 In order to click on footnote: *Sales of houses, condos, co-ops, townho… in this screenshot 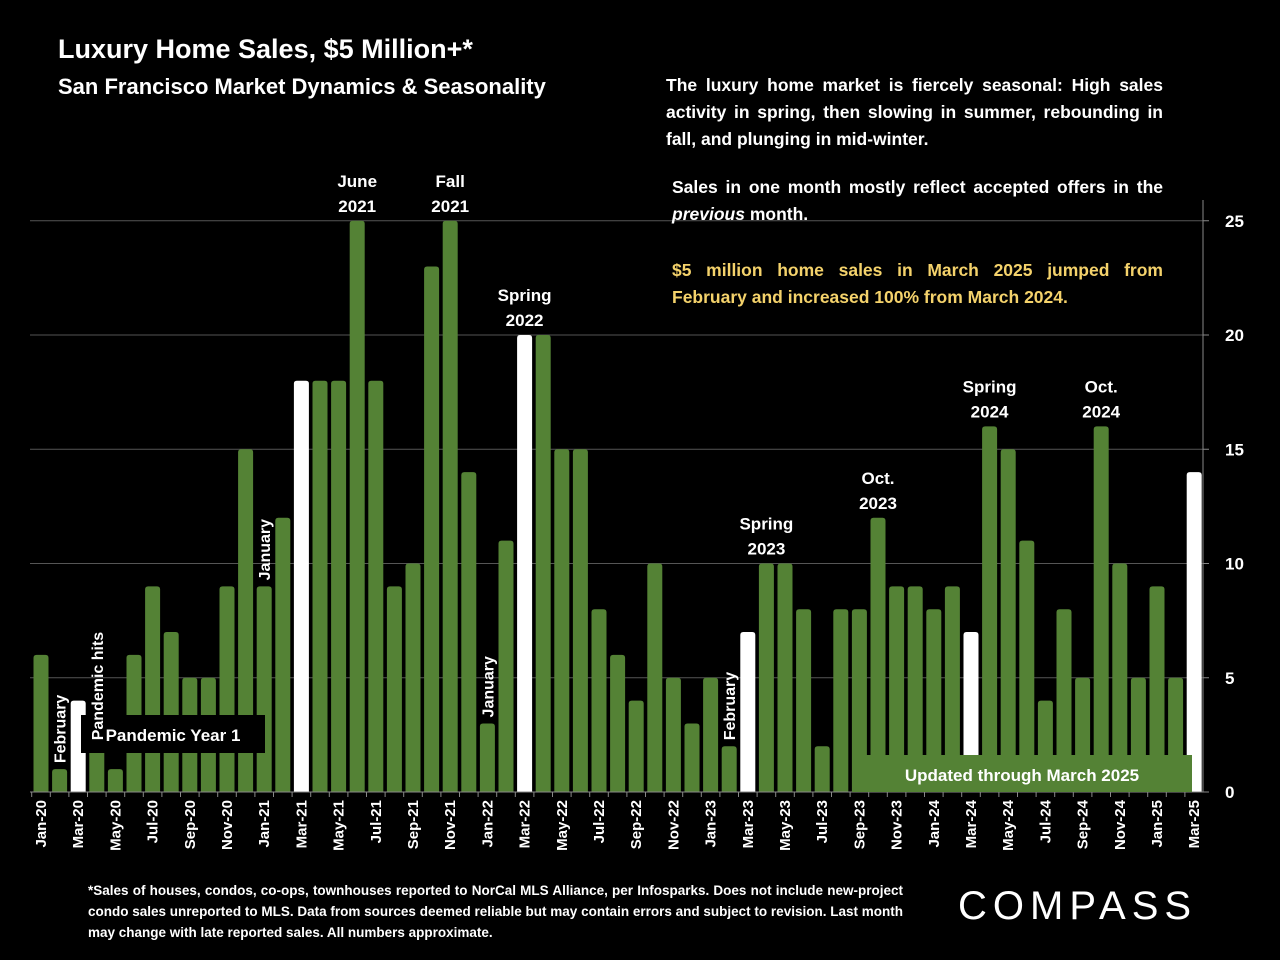, I will do `click(495, 911)`.